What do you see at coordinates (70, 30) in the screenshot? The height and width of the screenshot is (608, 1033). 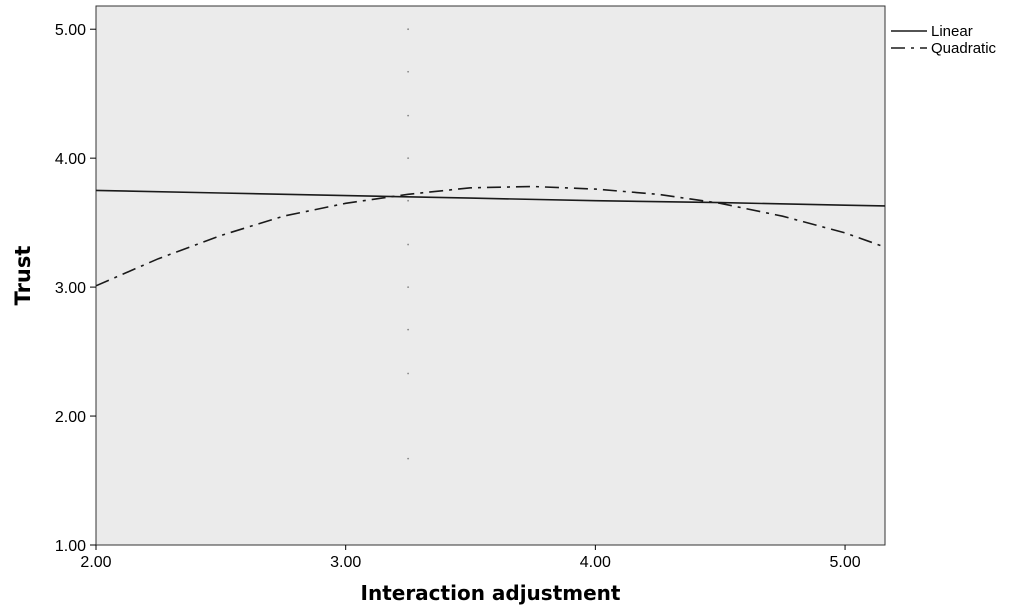 I see `y-tick-label: 5.00` at bounding box center [70, 30].